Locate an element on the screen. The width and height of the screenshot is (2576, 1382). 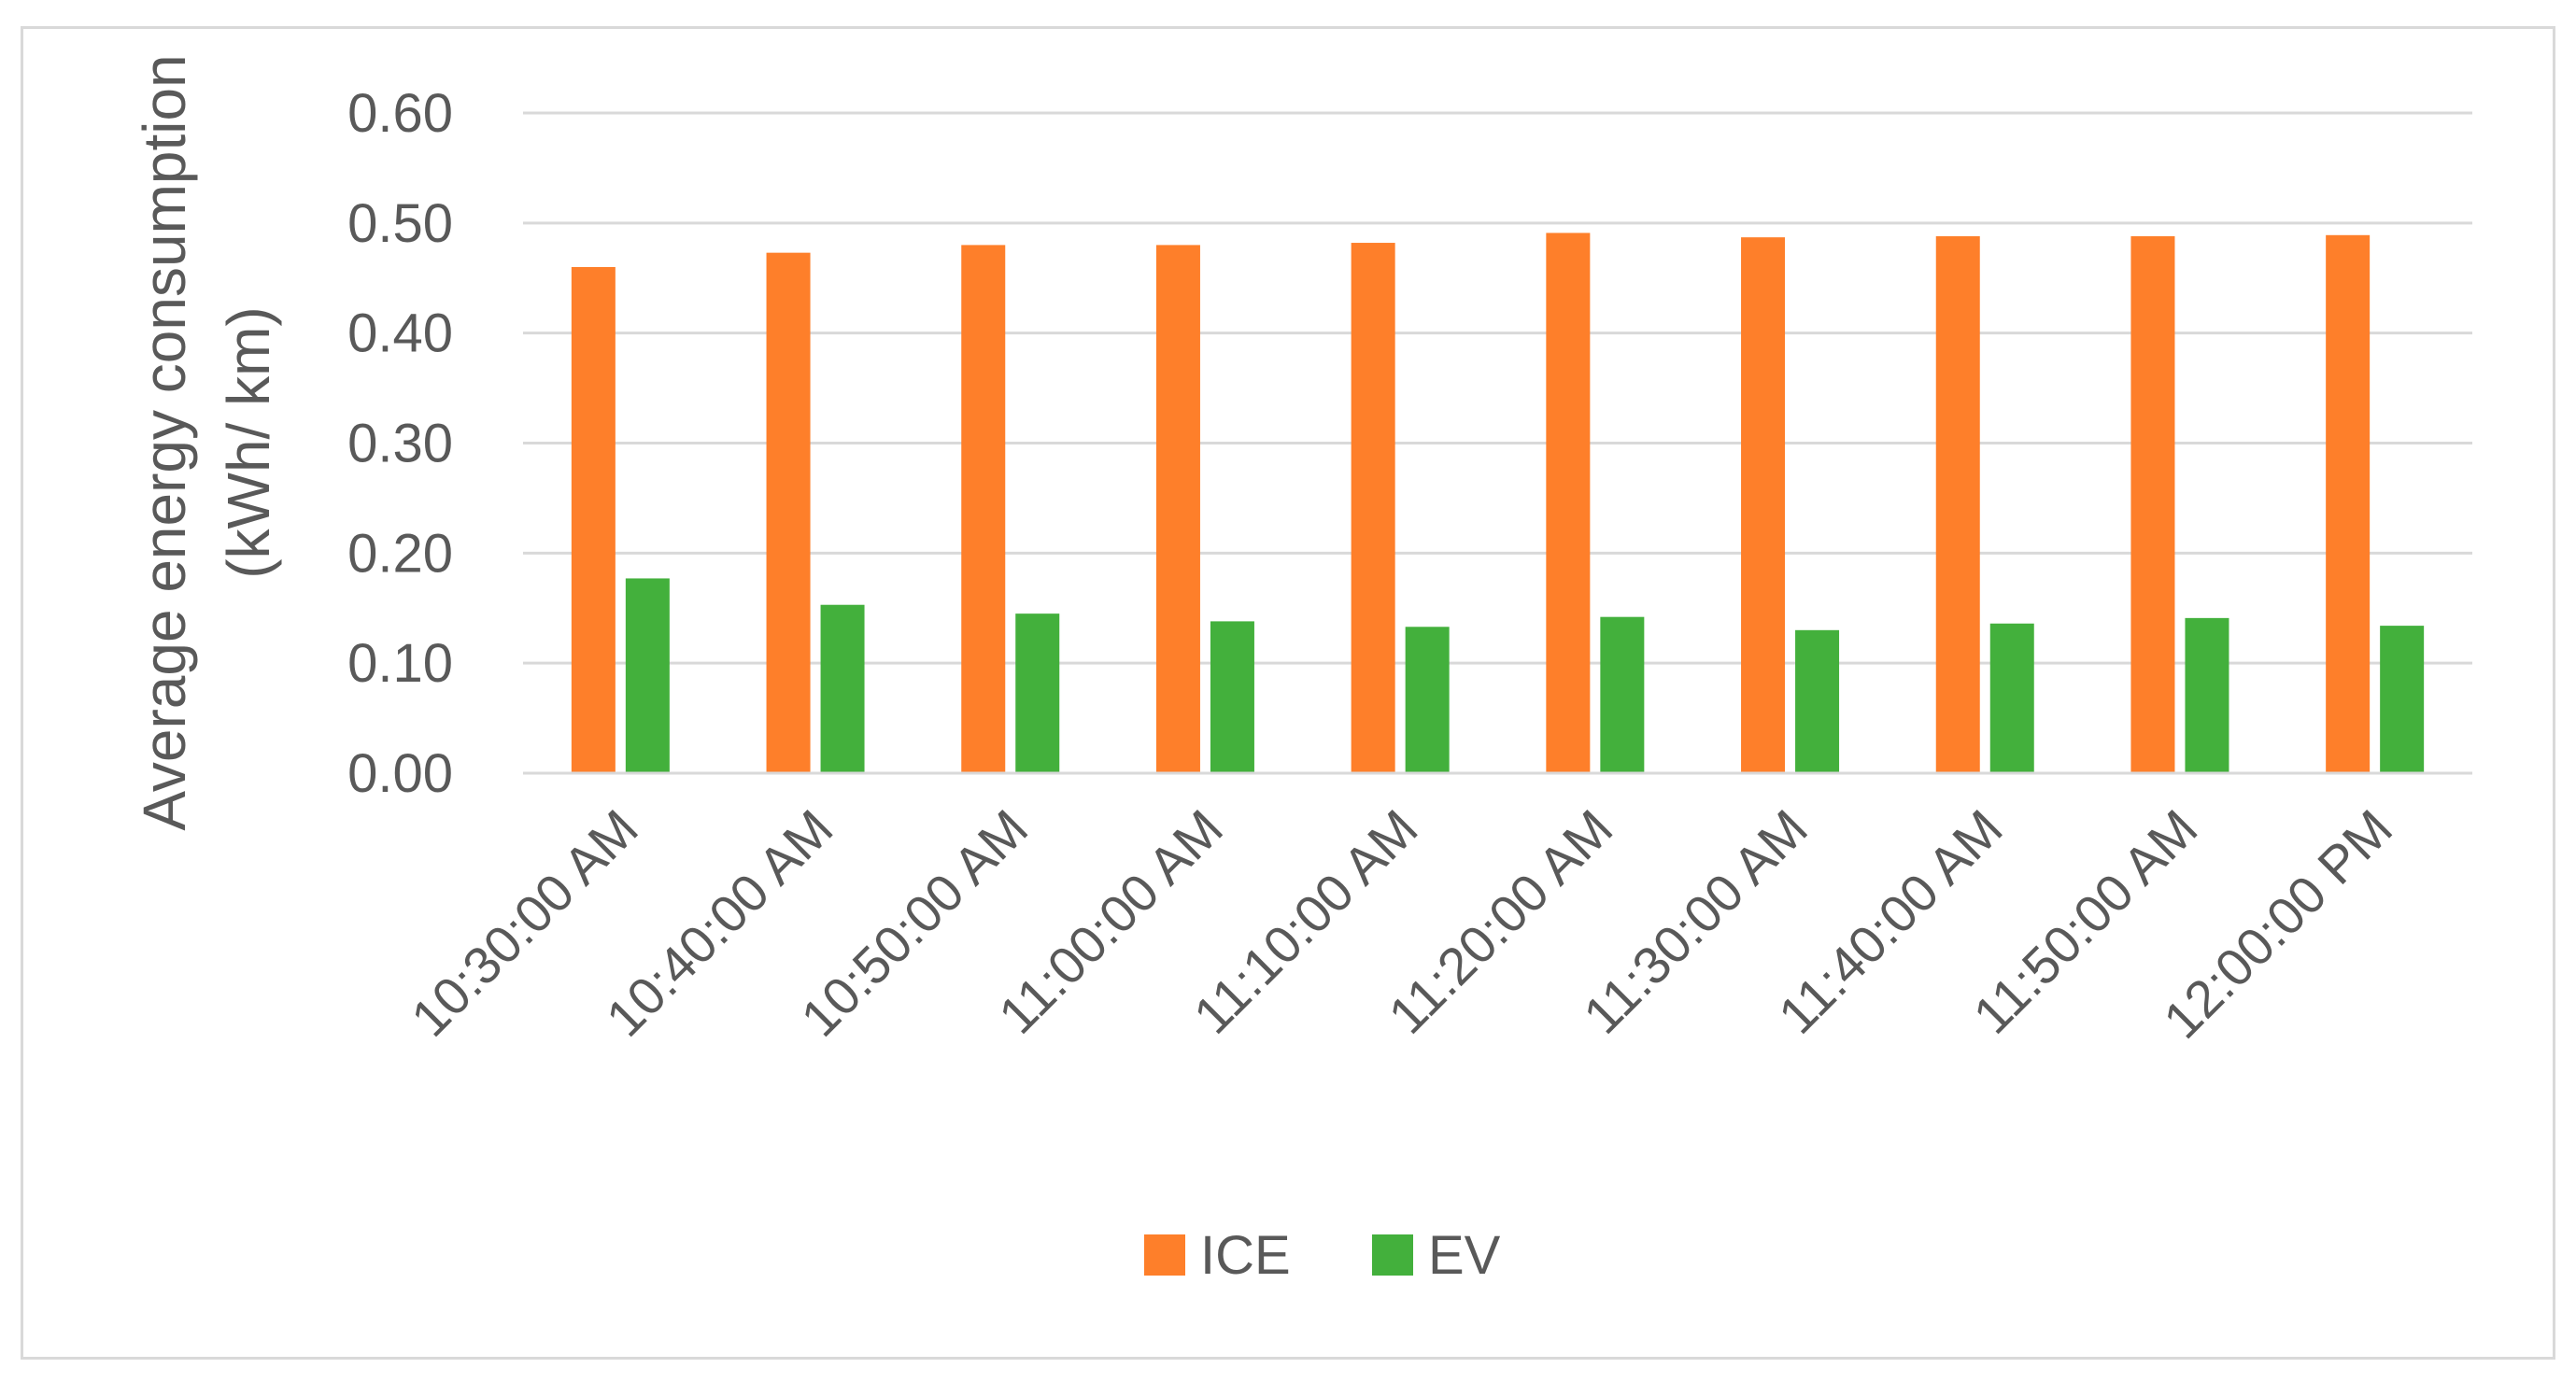
y-axis-title: (kWh/ km) is located at coordinates (248, 442).